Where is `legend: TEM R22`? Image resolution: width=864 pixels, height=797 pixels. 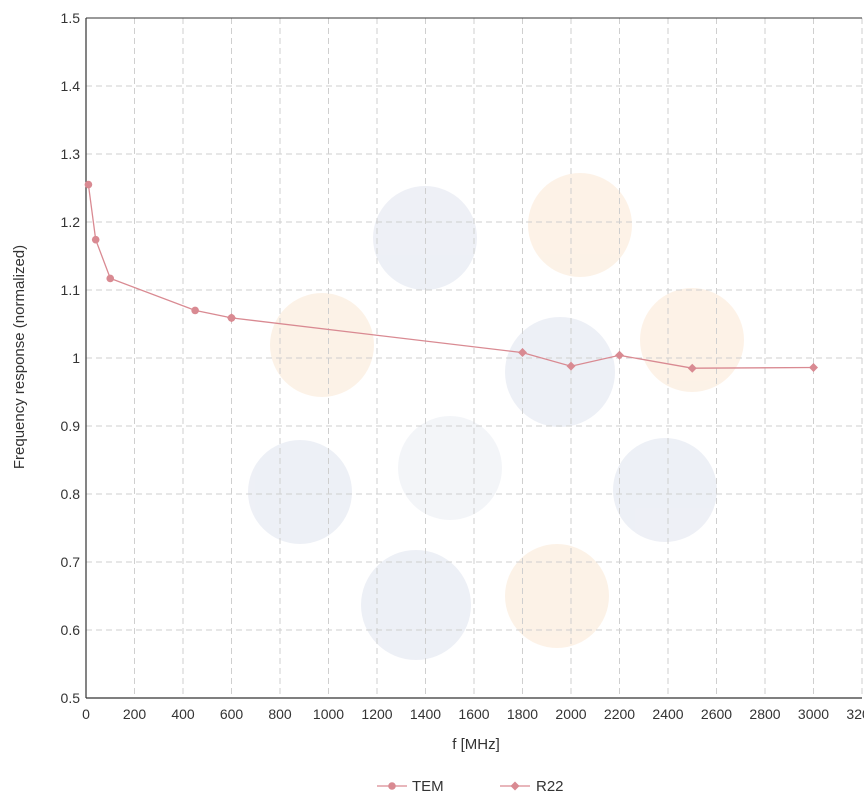
legend: TEM R22 is located at coordinates (470, 786).